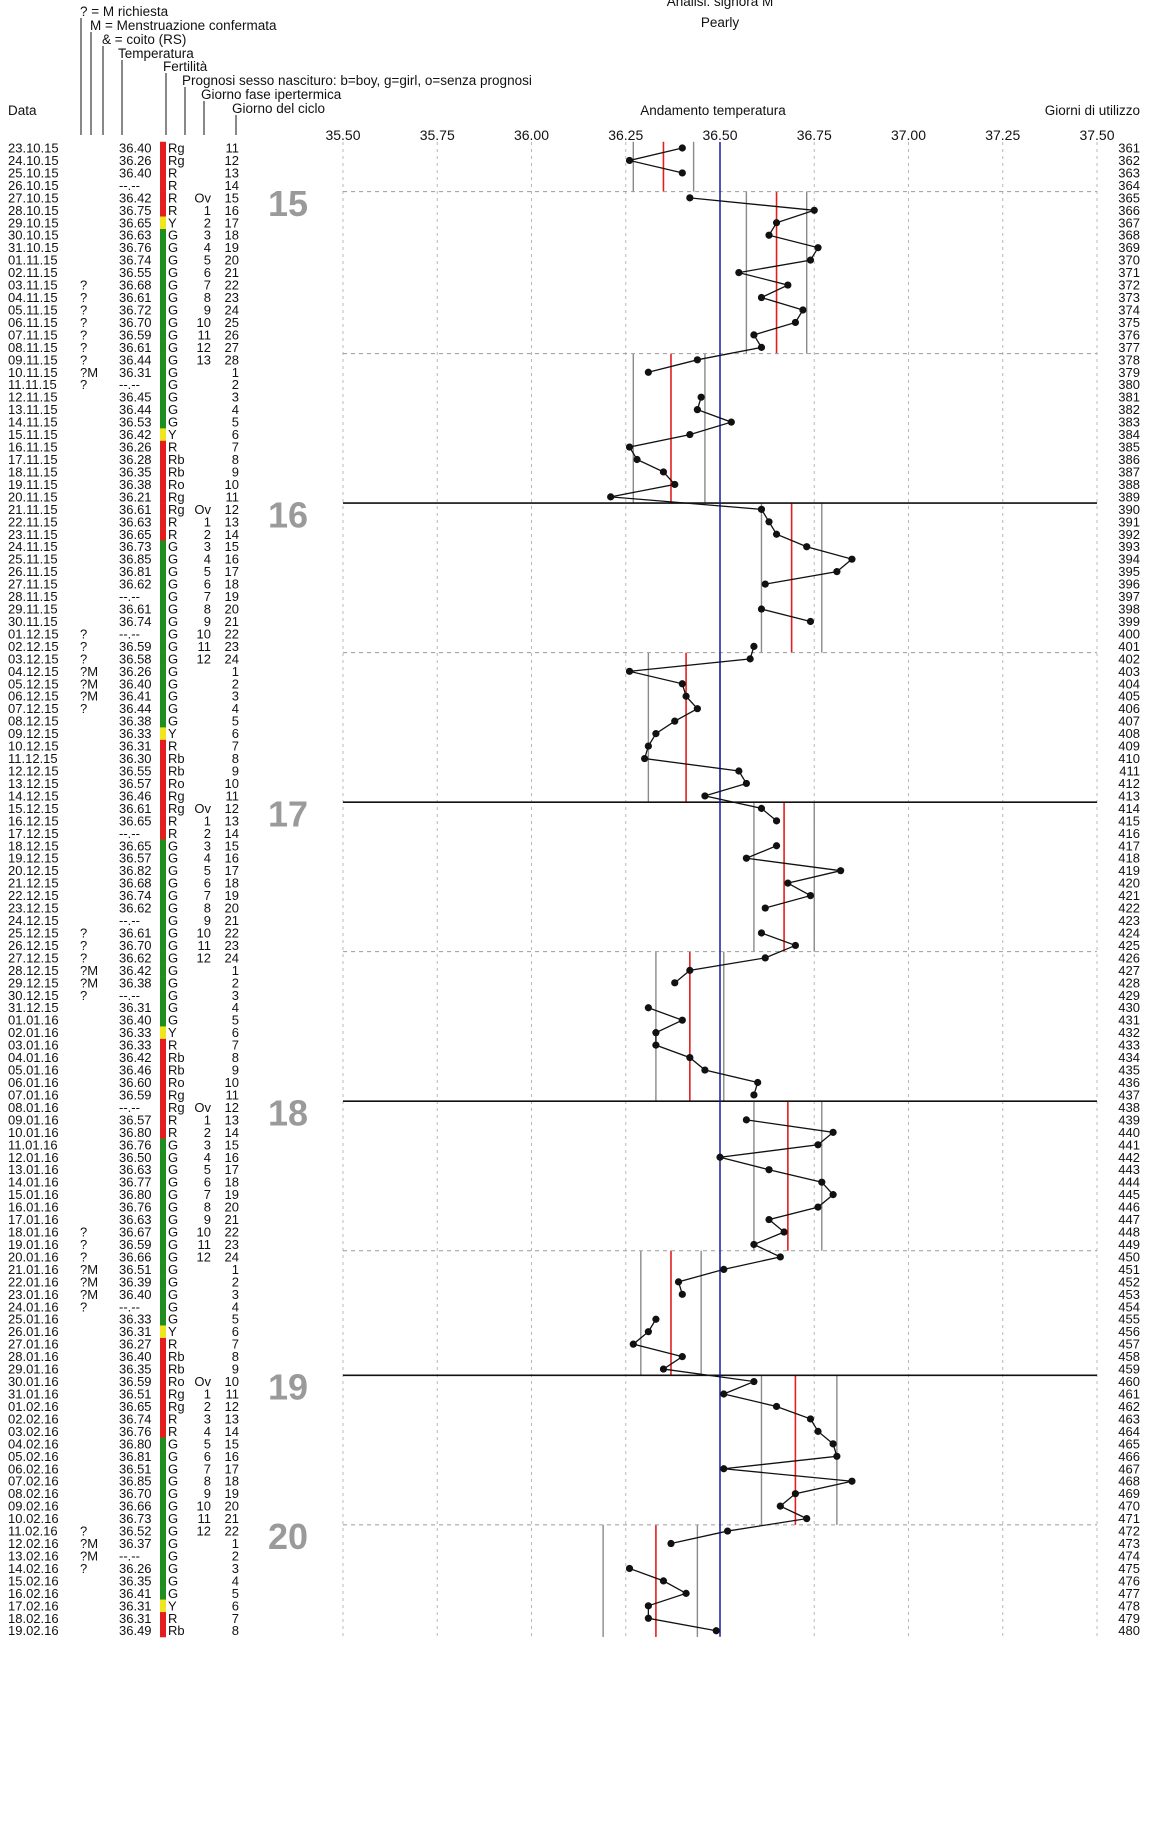  Describe the element at coordinates (33, 1356) in the screenshot. I see `row-date: 28.01.16` at that location.